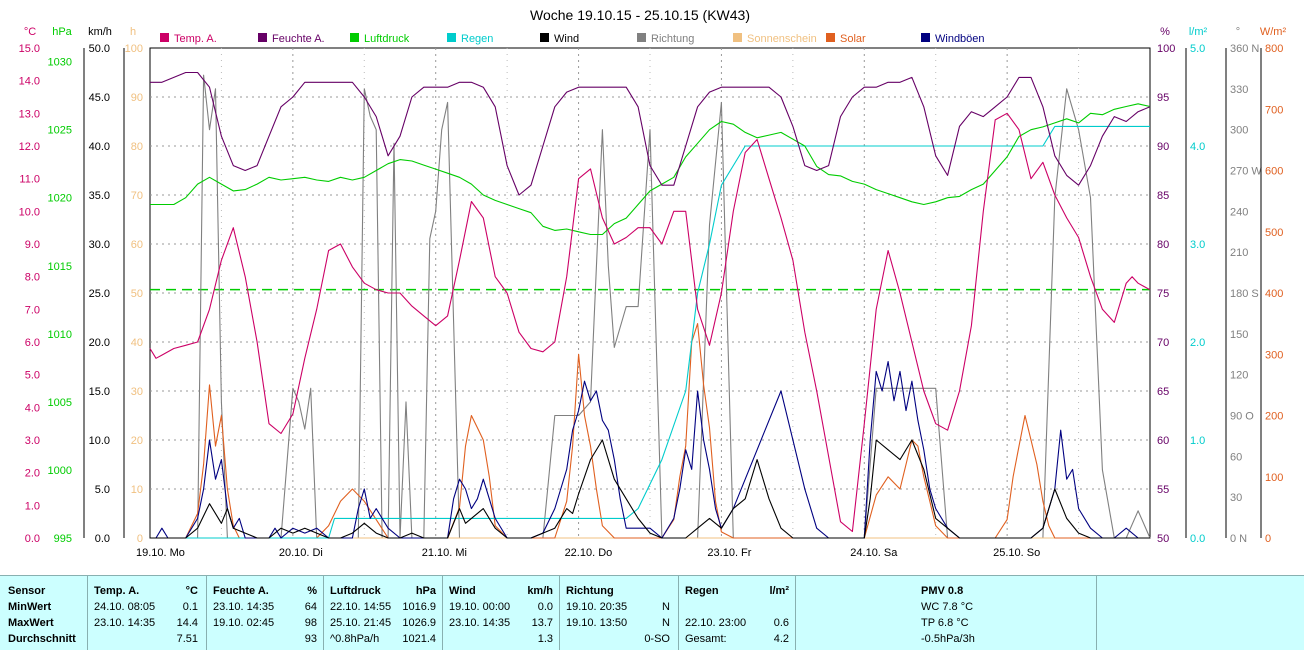 The height and width of the screenshot is (650, 1304). What do you see at coordinates (137, 441) in the screenshot?
I see `axis-tick-label: 20` at bounding box center [137, 441].